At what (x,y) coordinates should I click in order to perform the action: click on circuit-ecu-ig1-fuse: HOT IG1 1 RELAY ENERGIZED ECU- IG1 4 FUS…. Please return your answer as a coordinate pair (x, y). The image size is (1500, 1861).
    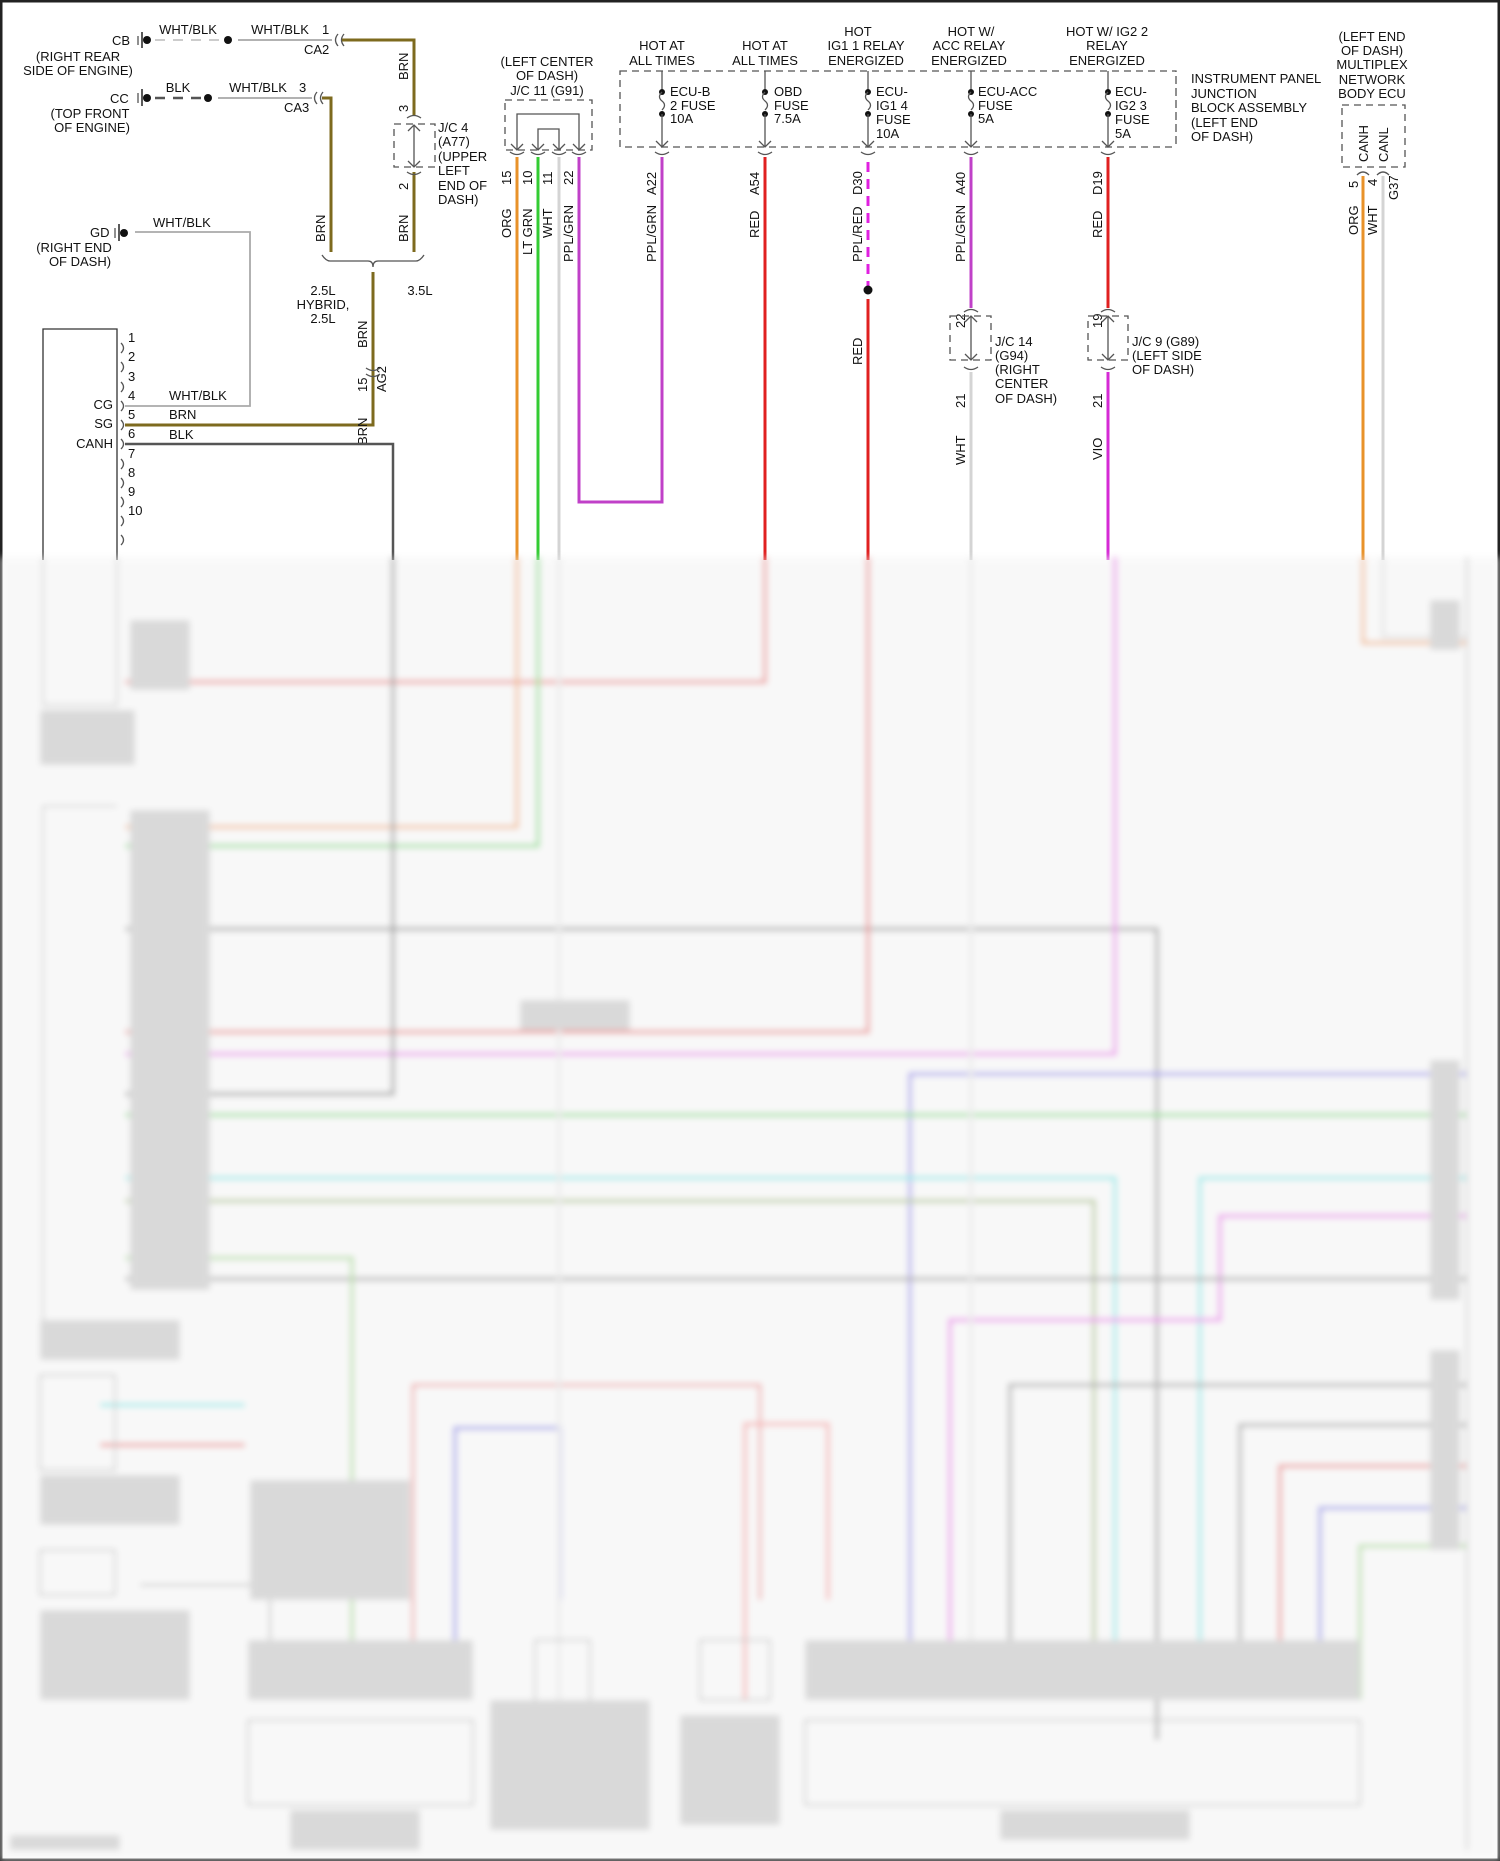
    Looking at the image, I should click on (869, 292).